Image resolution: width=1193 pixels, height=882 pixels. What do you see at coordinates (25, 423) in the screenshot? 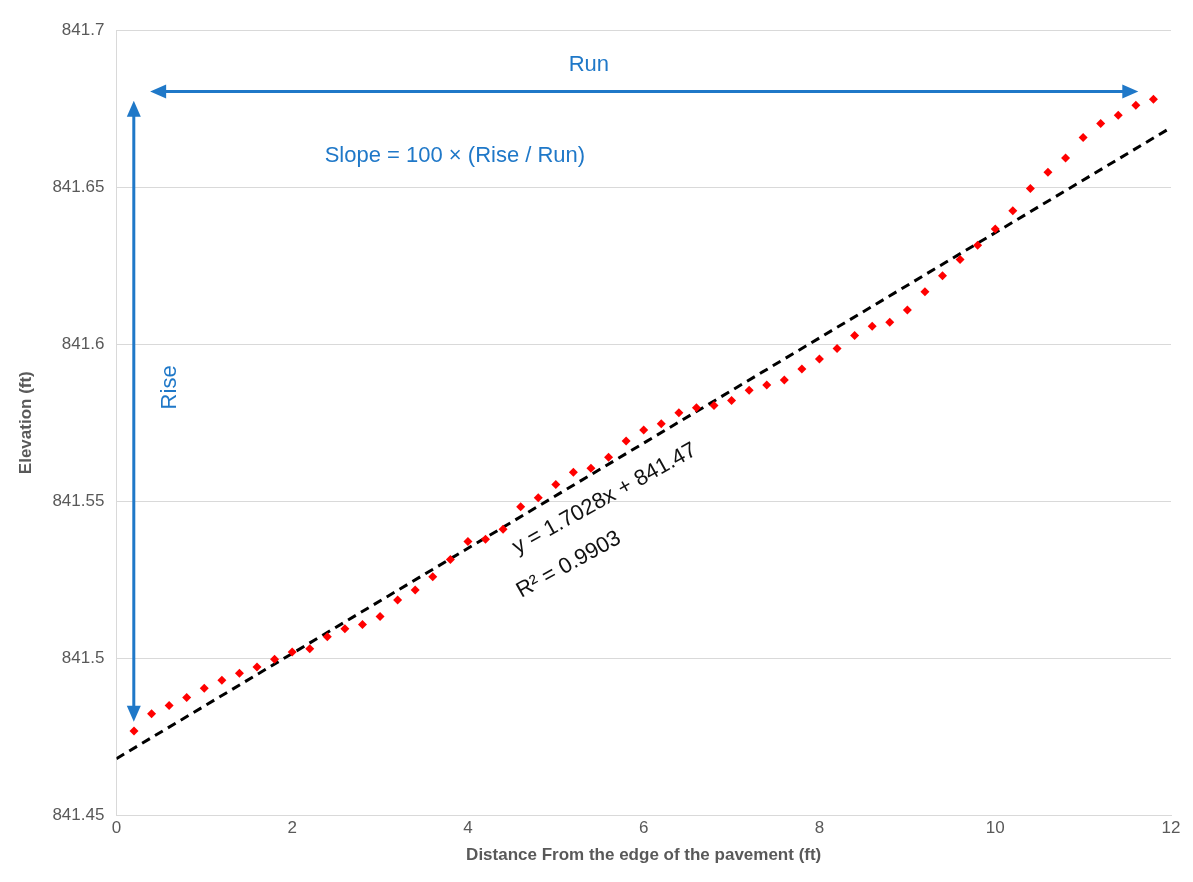
I see `y-axis-title: Elevation (ft)` at bounding box center [25, 423].